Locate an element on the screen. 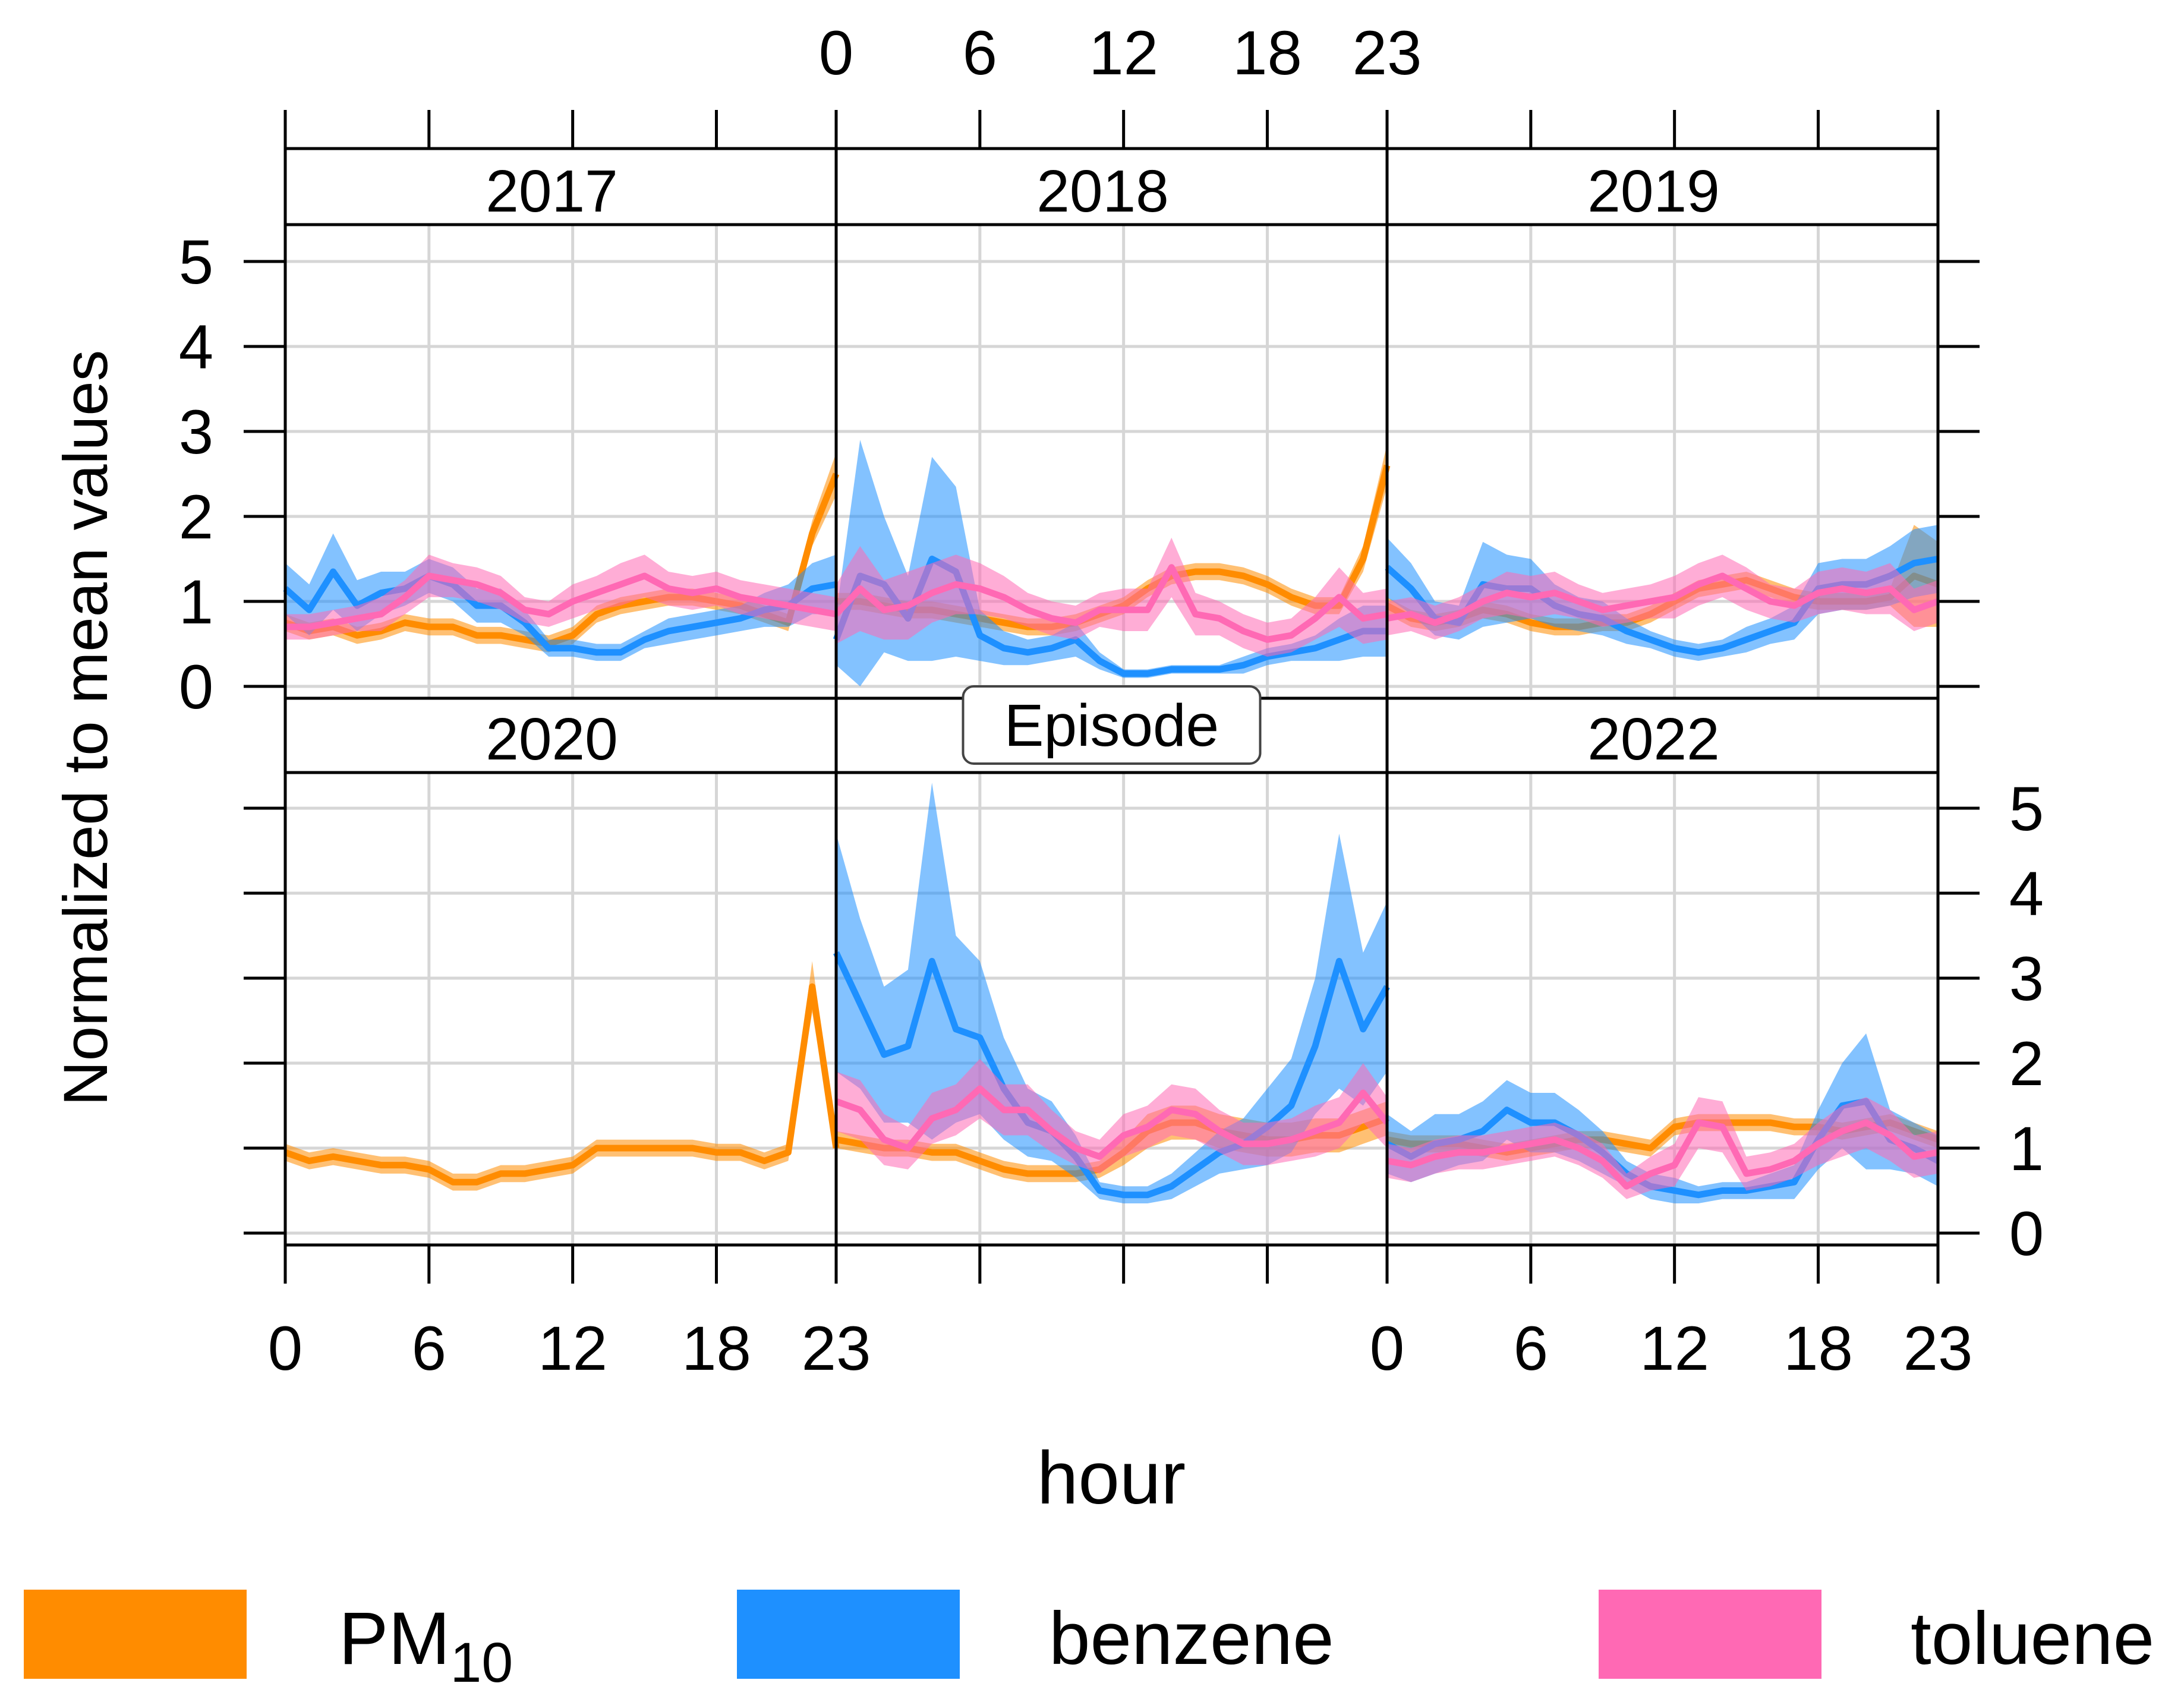 The width and height of the screenshot is (2184, 1699). legend-label-pm10: PM10 is located at coordinates (426, 1645).